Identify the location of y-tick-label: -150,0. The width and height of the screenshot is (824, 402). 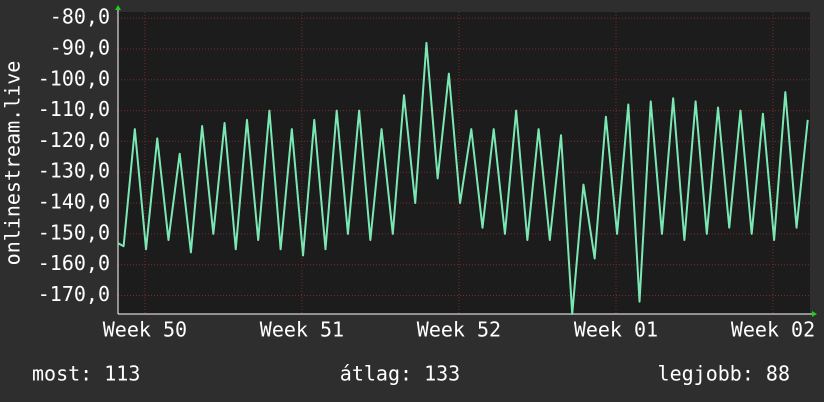
(74, 232).